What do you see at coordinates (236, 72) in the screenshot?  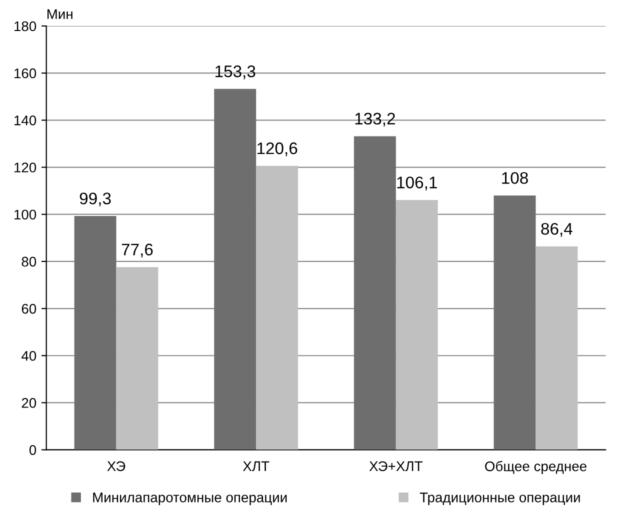 I see `data-label: 153,3` at bounding box center [236, 72].